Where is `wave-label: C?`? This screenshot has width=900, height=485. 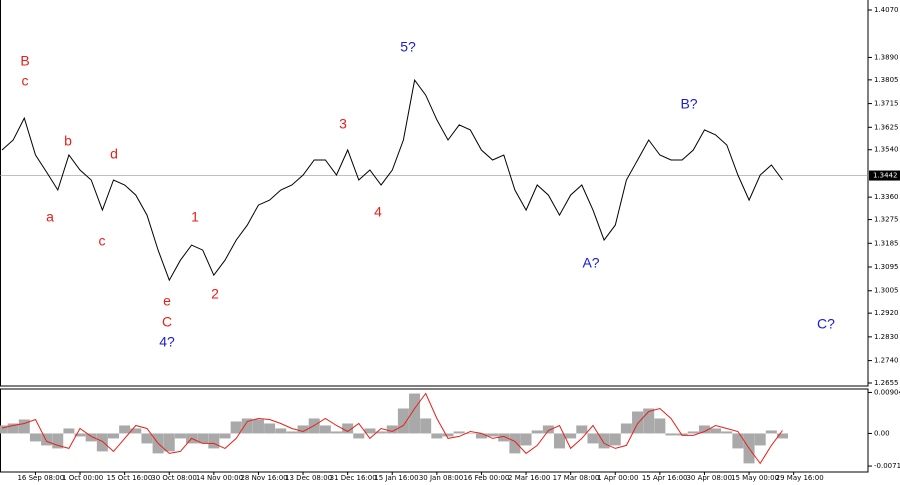
wave-label: C? is located at coordinates (826, 324).